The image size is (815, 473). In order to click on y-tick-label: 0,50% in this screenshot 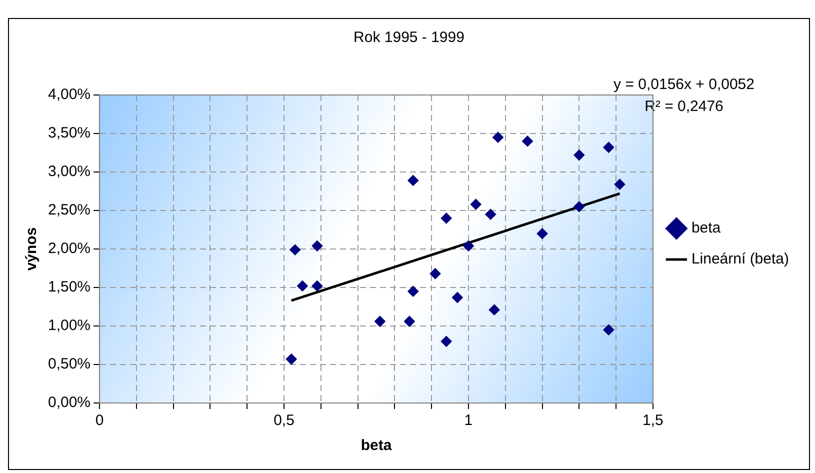, I will do `click(69, 364)`.